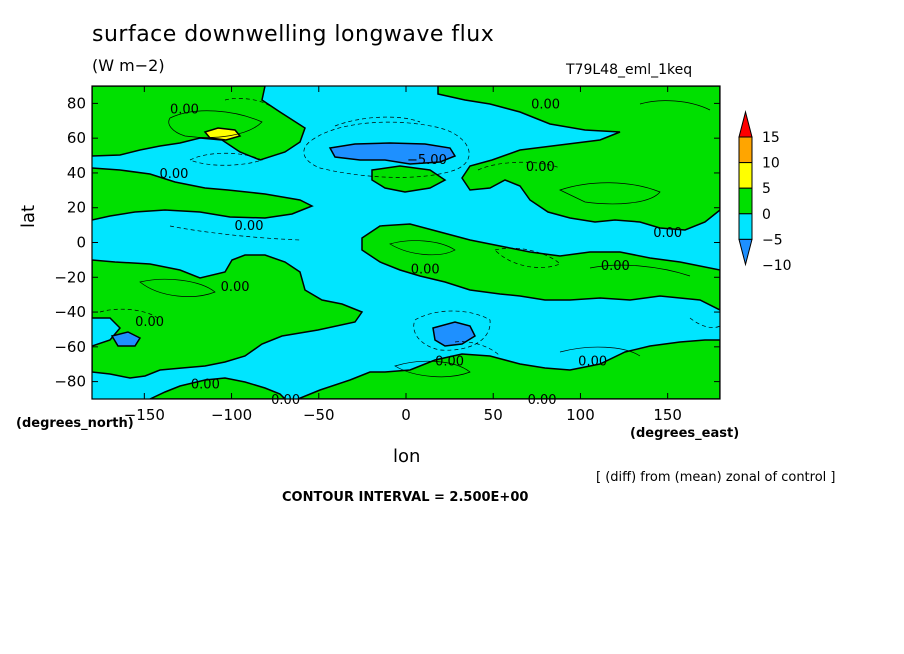  What do you see at coordinates (667, 415) in the screenshot?
I see `x-tick-label: 150` at bounding box center [667, 415].